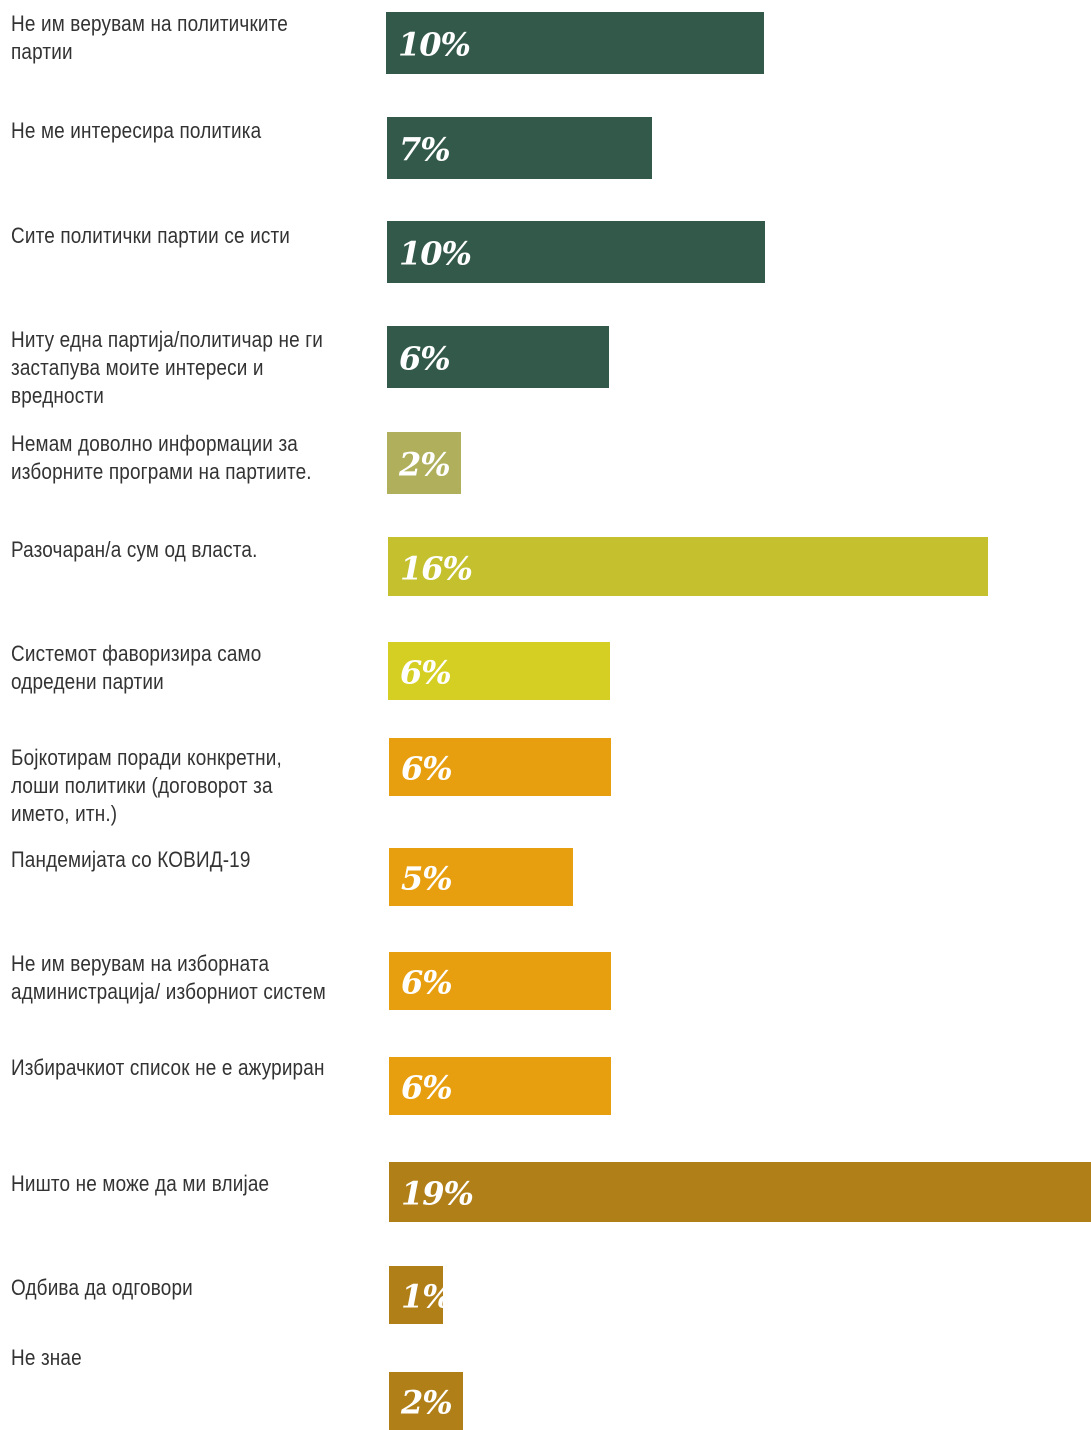 The height and width of the screenshot is (1430, 1091). I want to click on category-label: Ништо не може да ми влијае, so click(140, 1183).